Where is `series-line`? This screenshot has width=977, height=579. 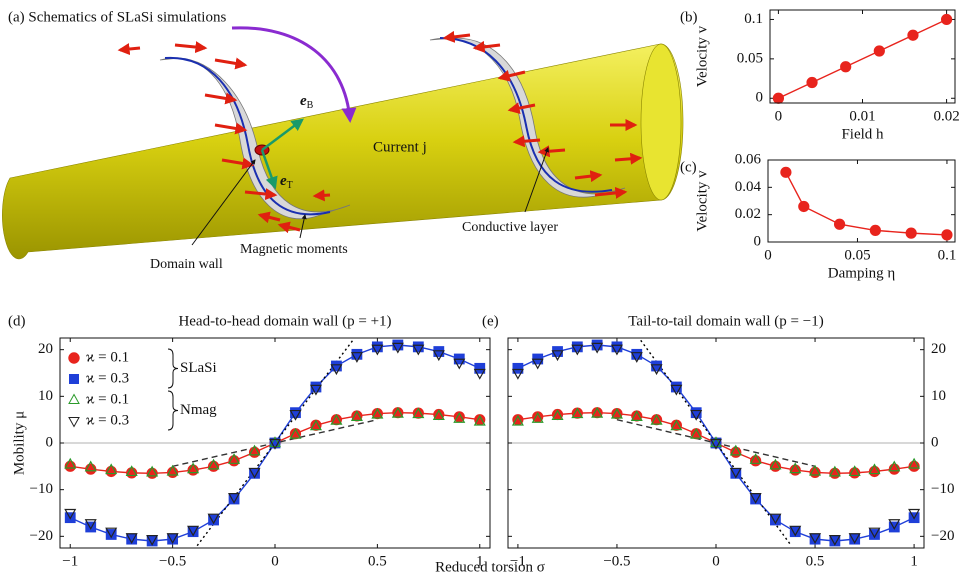 series-line is located at coordinates (862, 58).